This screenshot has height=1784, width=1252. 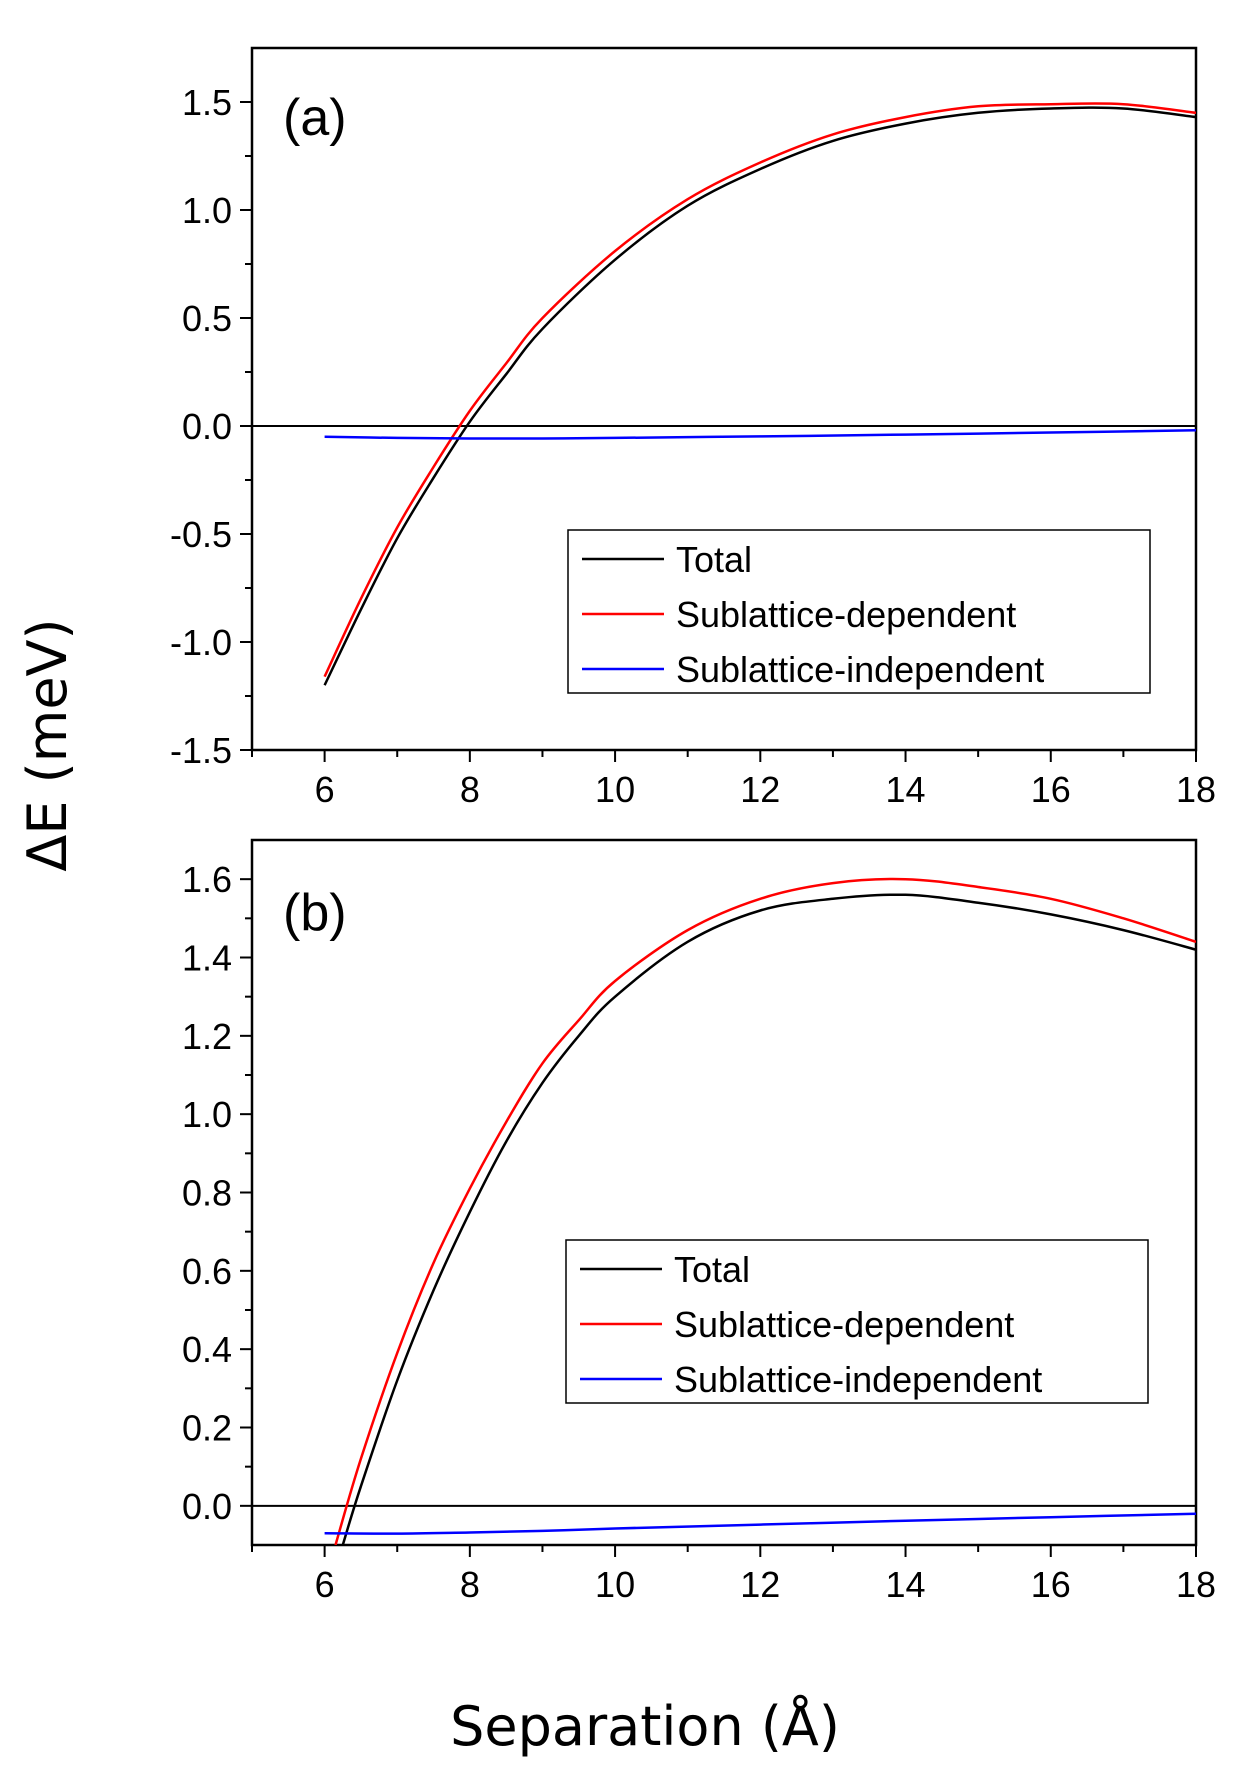 I want to click on x-axis-title: Separation (Å), so click(x=645, y=1726).